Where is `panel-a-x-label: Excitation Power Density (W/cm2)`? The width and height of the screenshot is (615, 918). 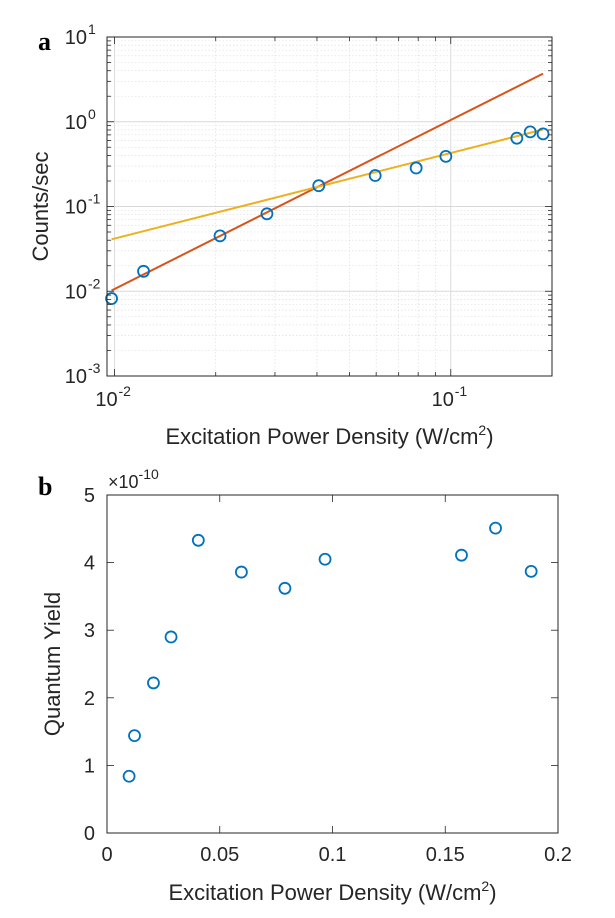
panel-a-x-label: Excitation Power Density (W/cm2) is located at coordinates (329, 435).